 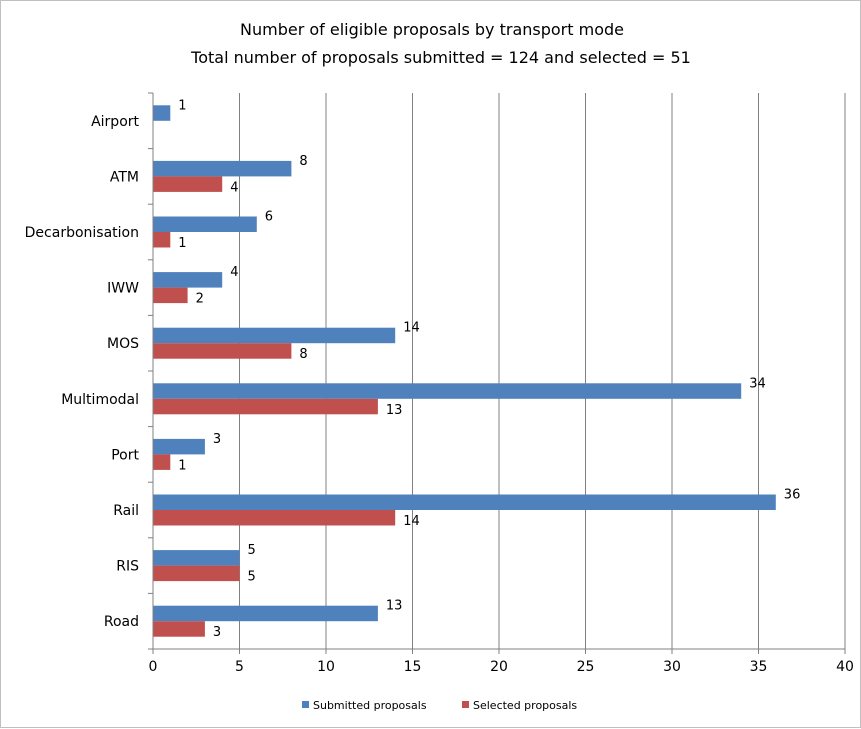 What do you see at coordinates (792, 495) in the screenshot?
I see `data-label-submitted: 36` at bounding box center [792, 495].